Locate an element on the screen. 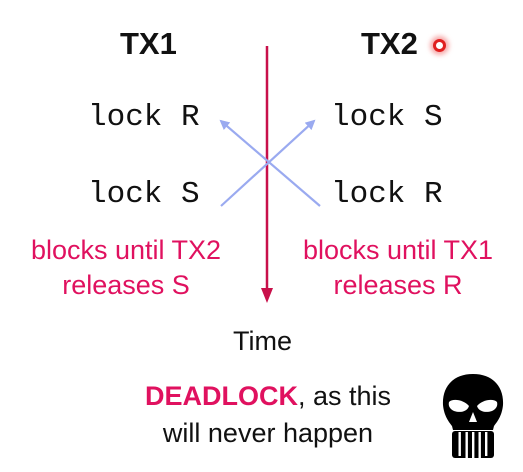 The width and height of the screenshot is (523, 472). tx2-note-line-2: releases R is located at coordinates (398, 285).